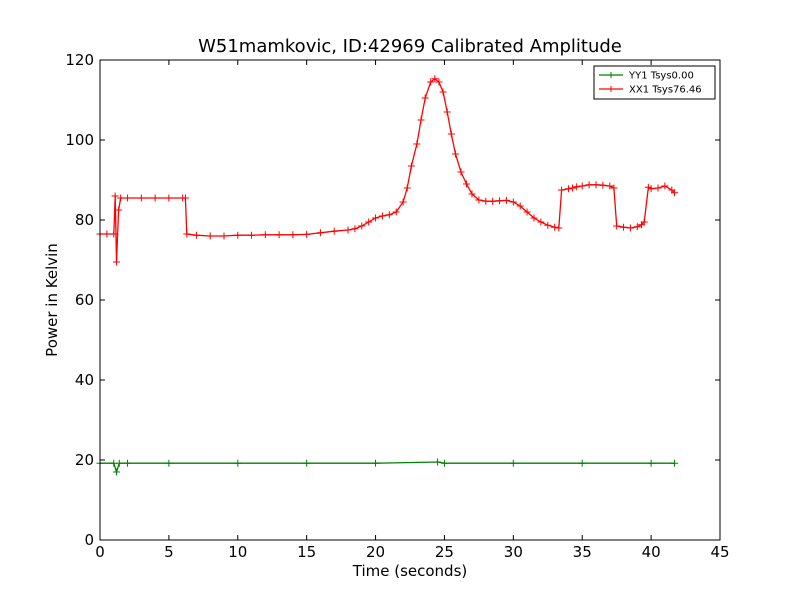 The width and height of the screenshot is (800, 600). I want to click on legend: YY1 Tsys0.00 XX1 Tsys76.46, so click(654, 82).